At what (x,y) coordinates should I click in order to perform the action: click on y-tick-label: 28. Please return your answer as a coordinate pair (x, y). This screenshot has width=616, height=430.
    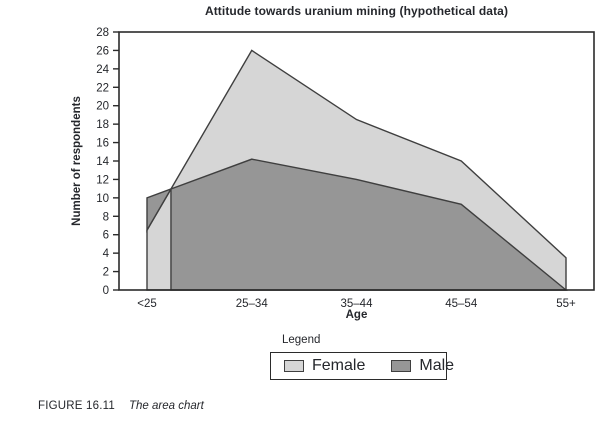
    Looking at the image, I should click on (102, 33).